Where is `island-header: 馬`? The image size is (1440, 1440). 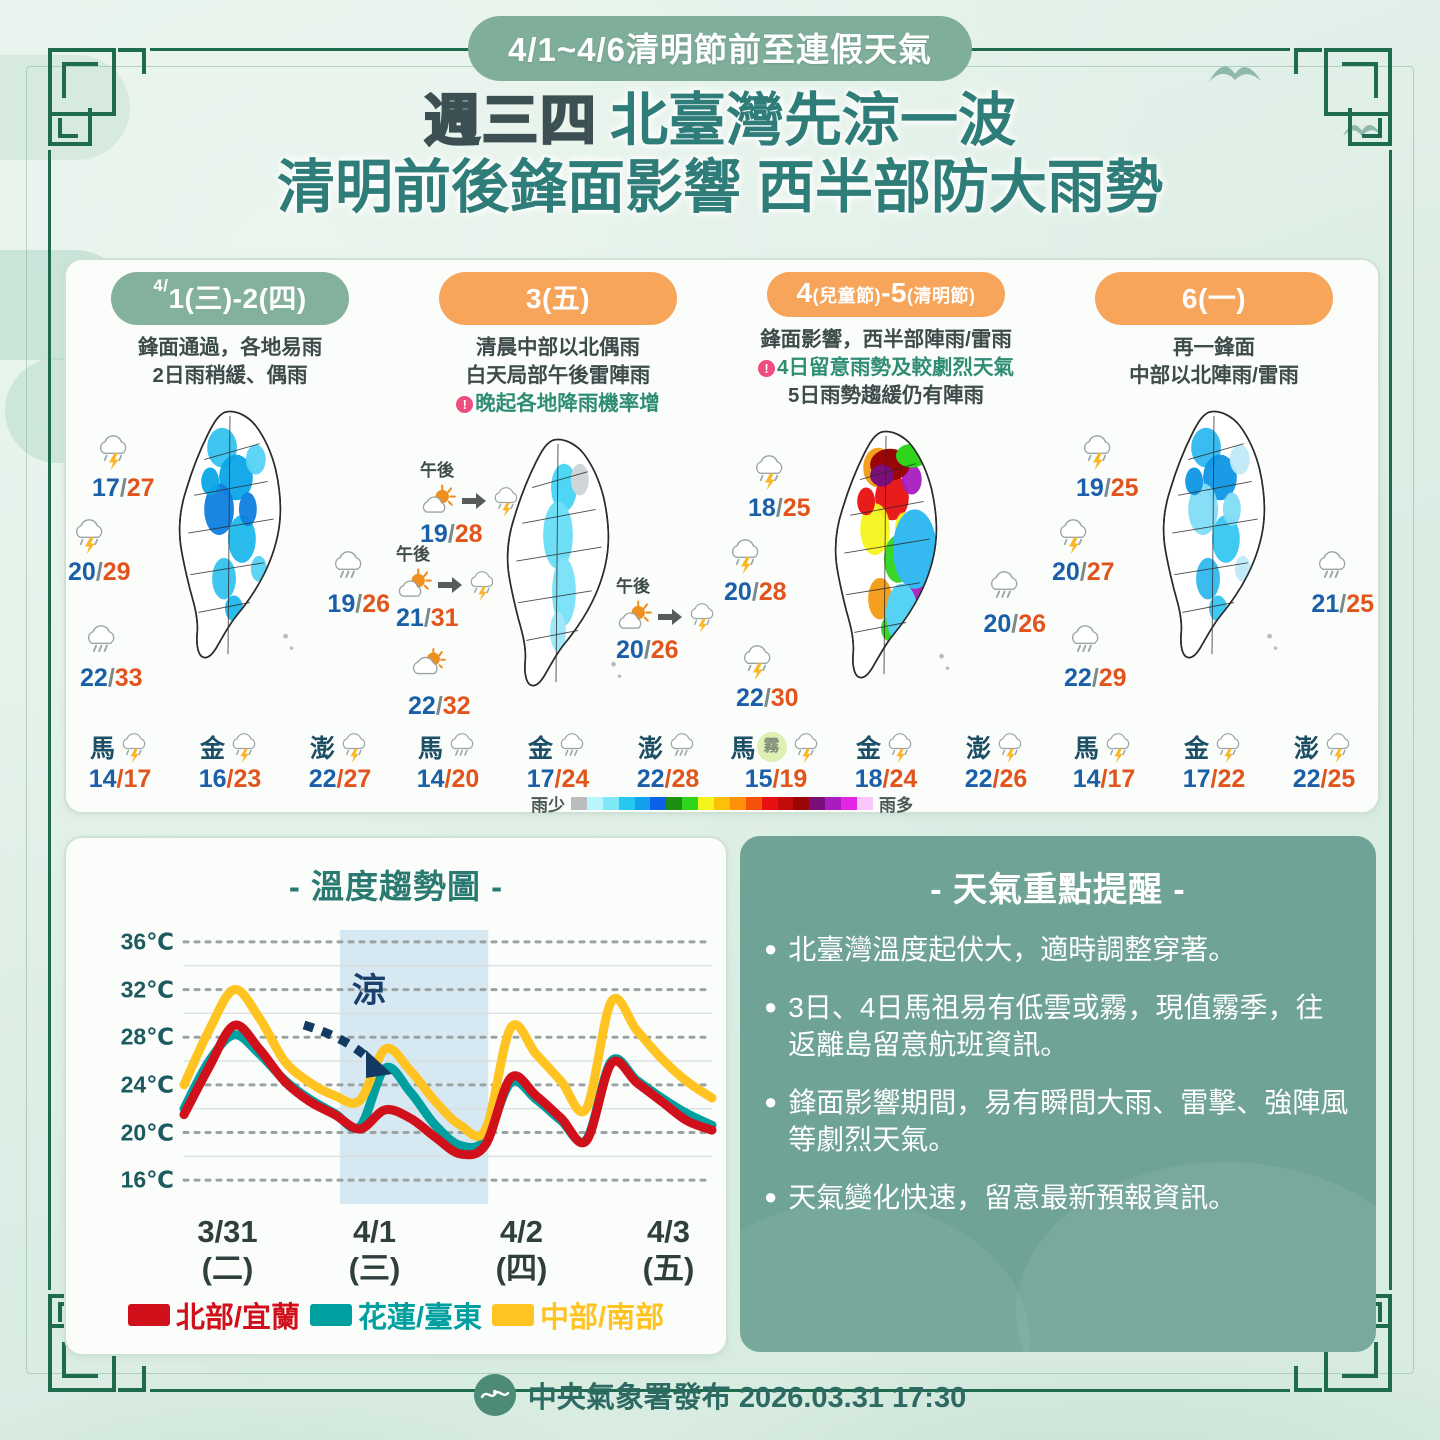
island-header: 馬 is located at coordinates (1104, 747).